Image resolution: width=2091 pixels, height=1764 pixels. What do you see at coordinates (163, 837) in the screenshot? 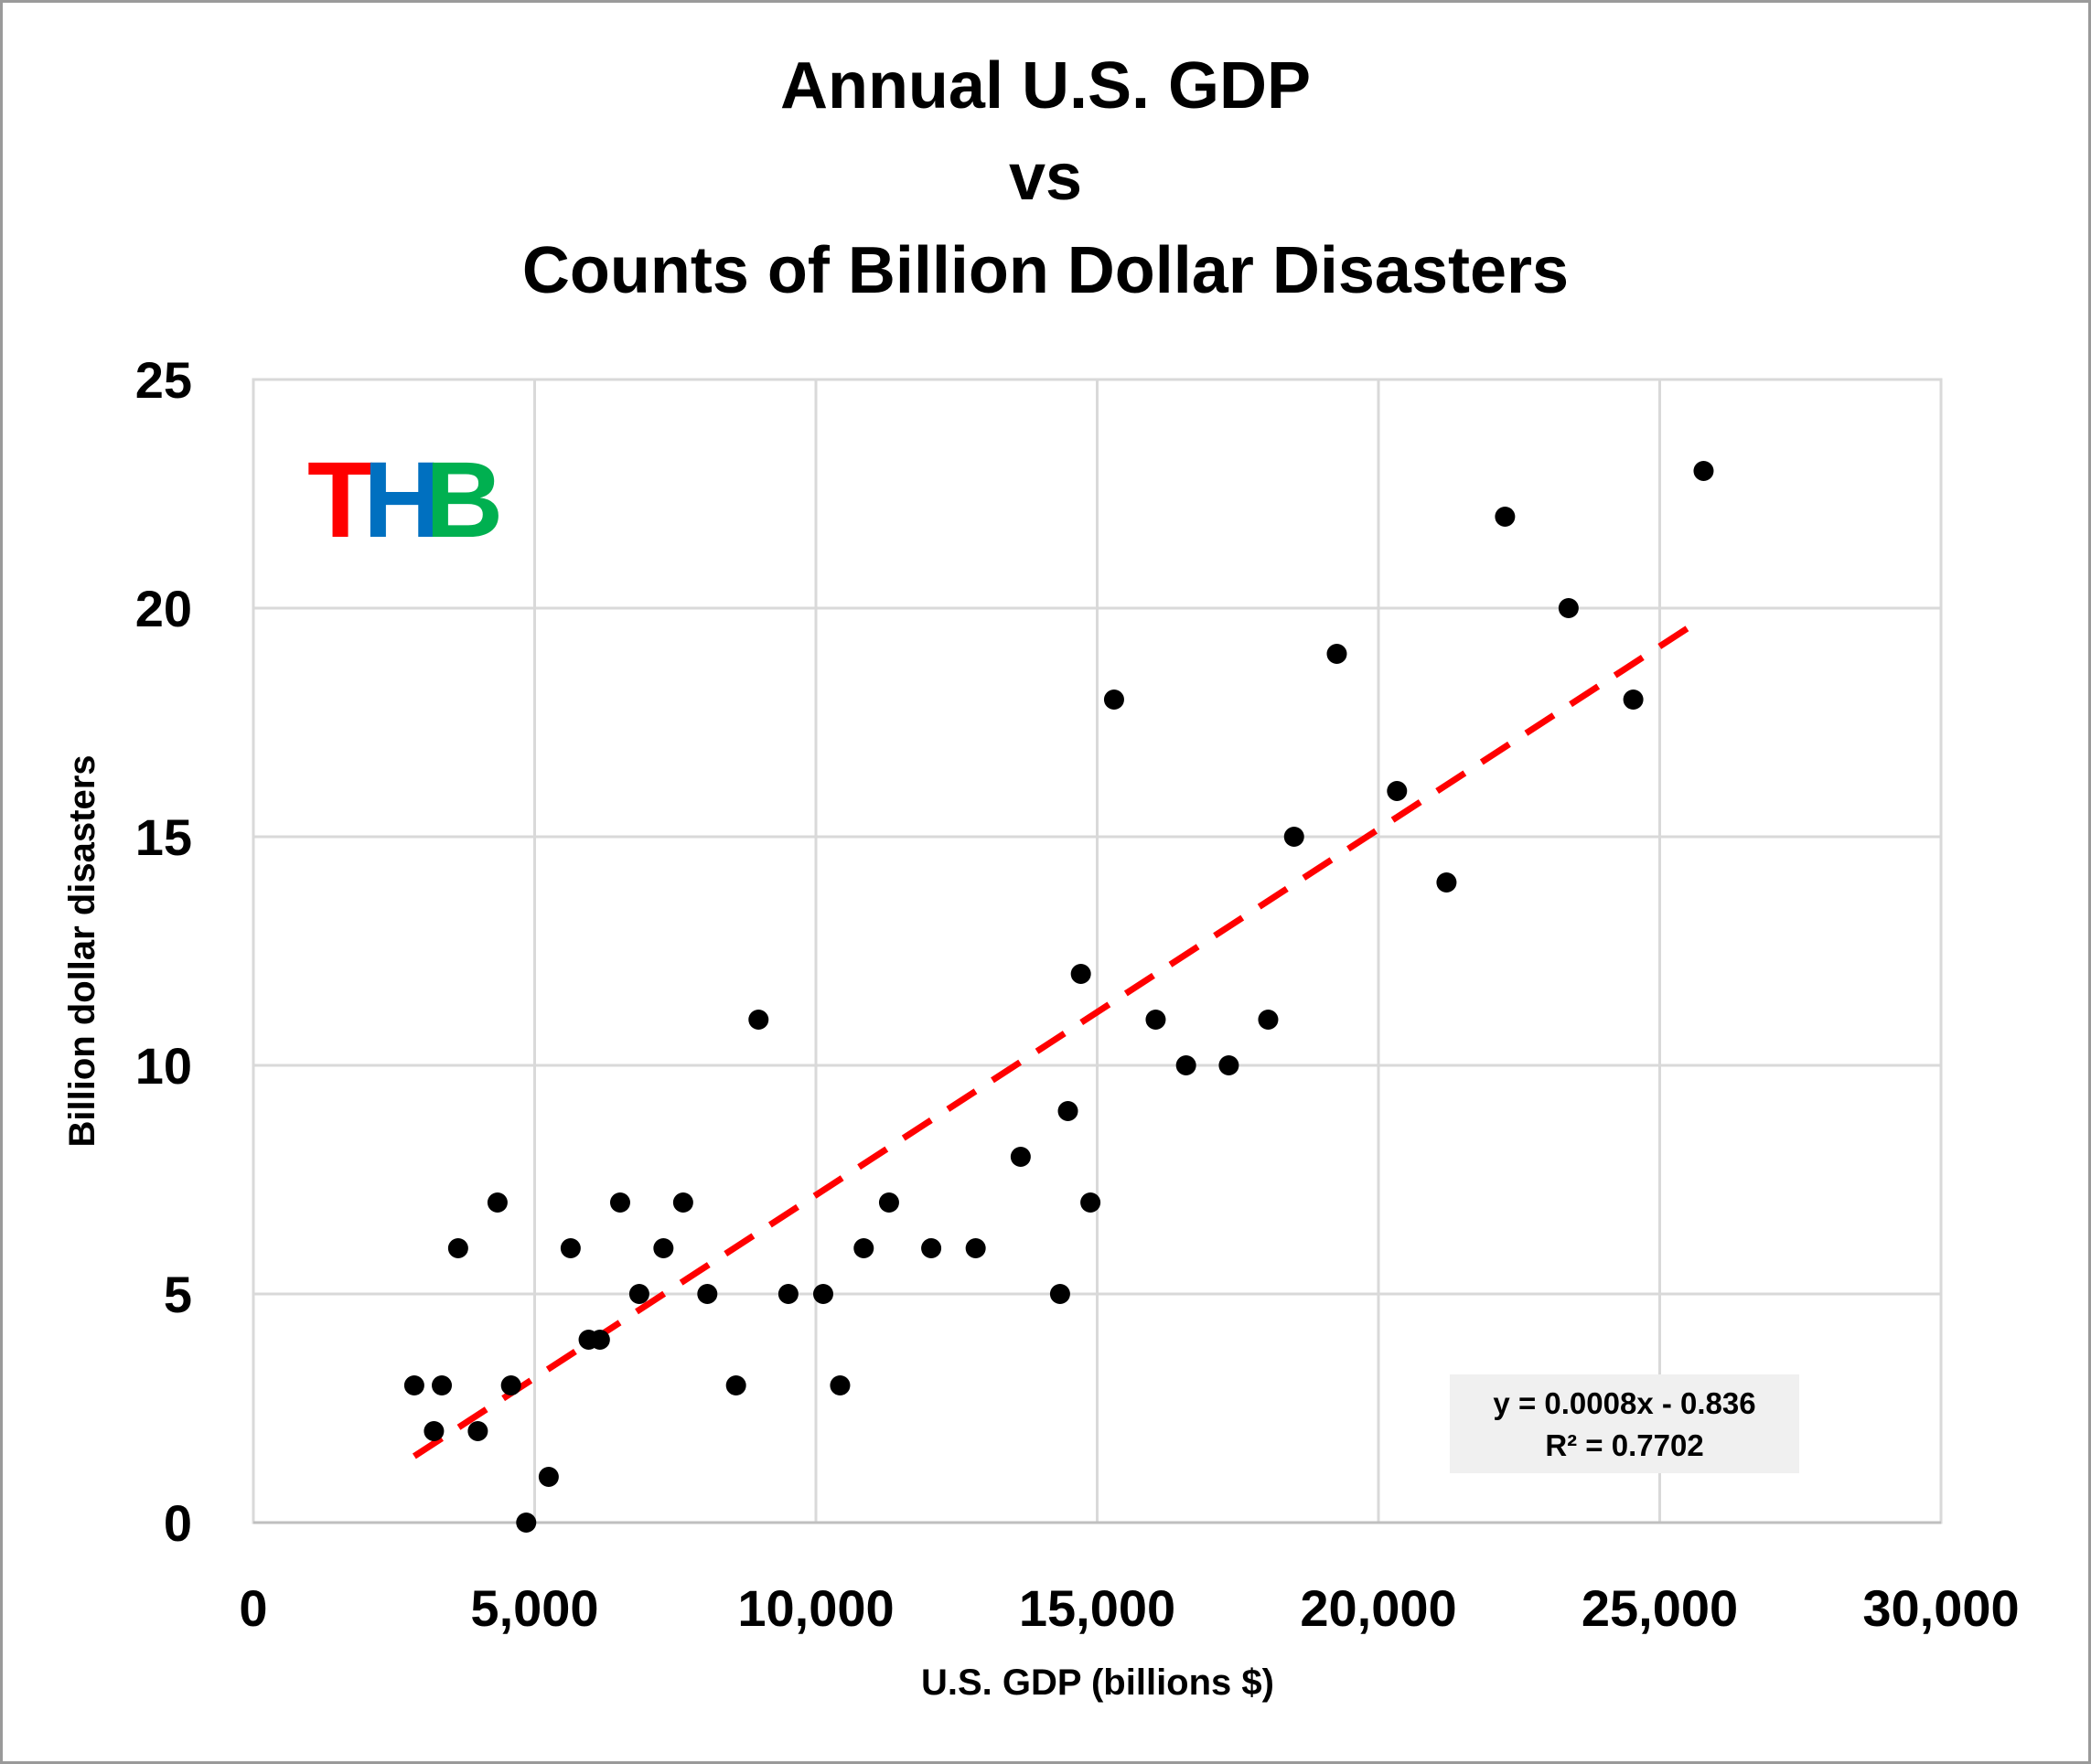
I see `y-tick-label: 15` at bounding box center [163, 837].